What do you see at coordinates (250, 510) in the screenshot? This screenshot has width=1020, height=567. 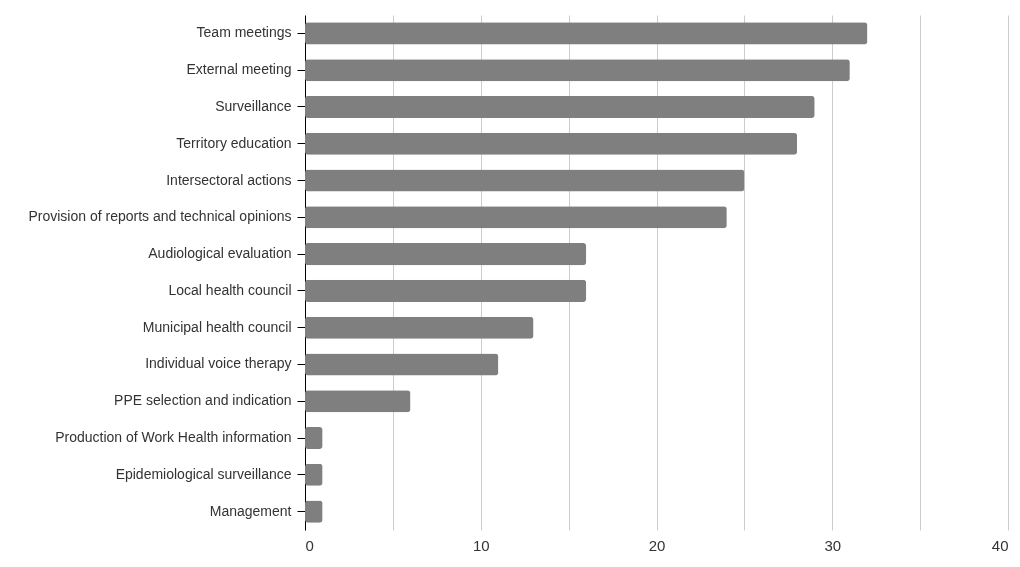 I see `y-tick-label: Management` at bounding box center [250, 510].